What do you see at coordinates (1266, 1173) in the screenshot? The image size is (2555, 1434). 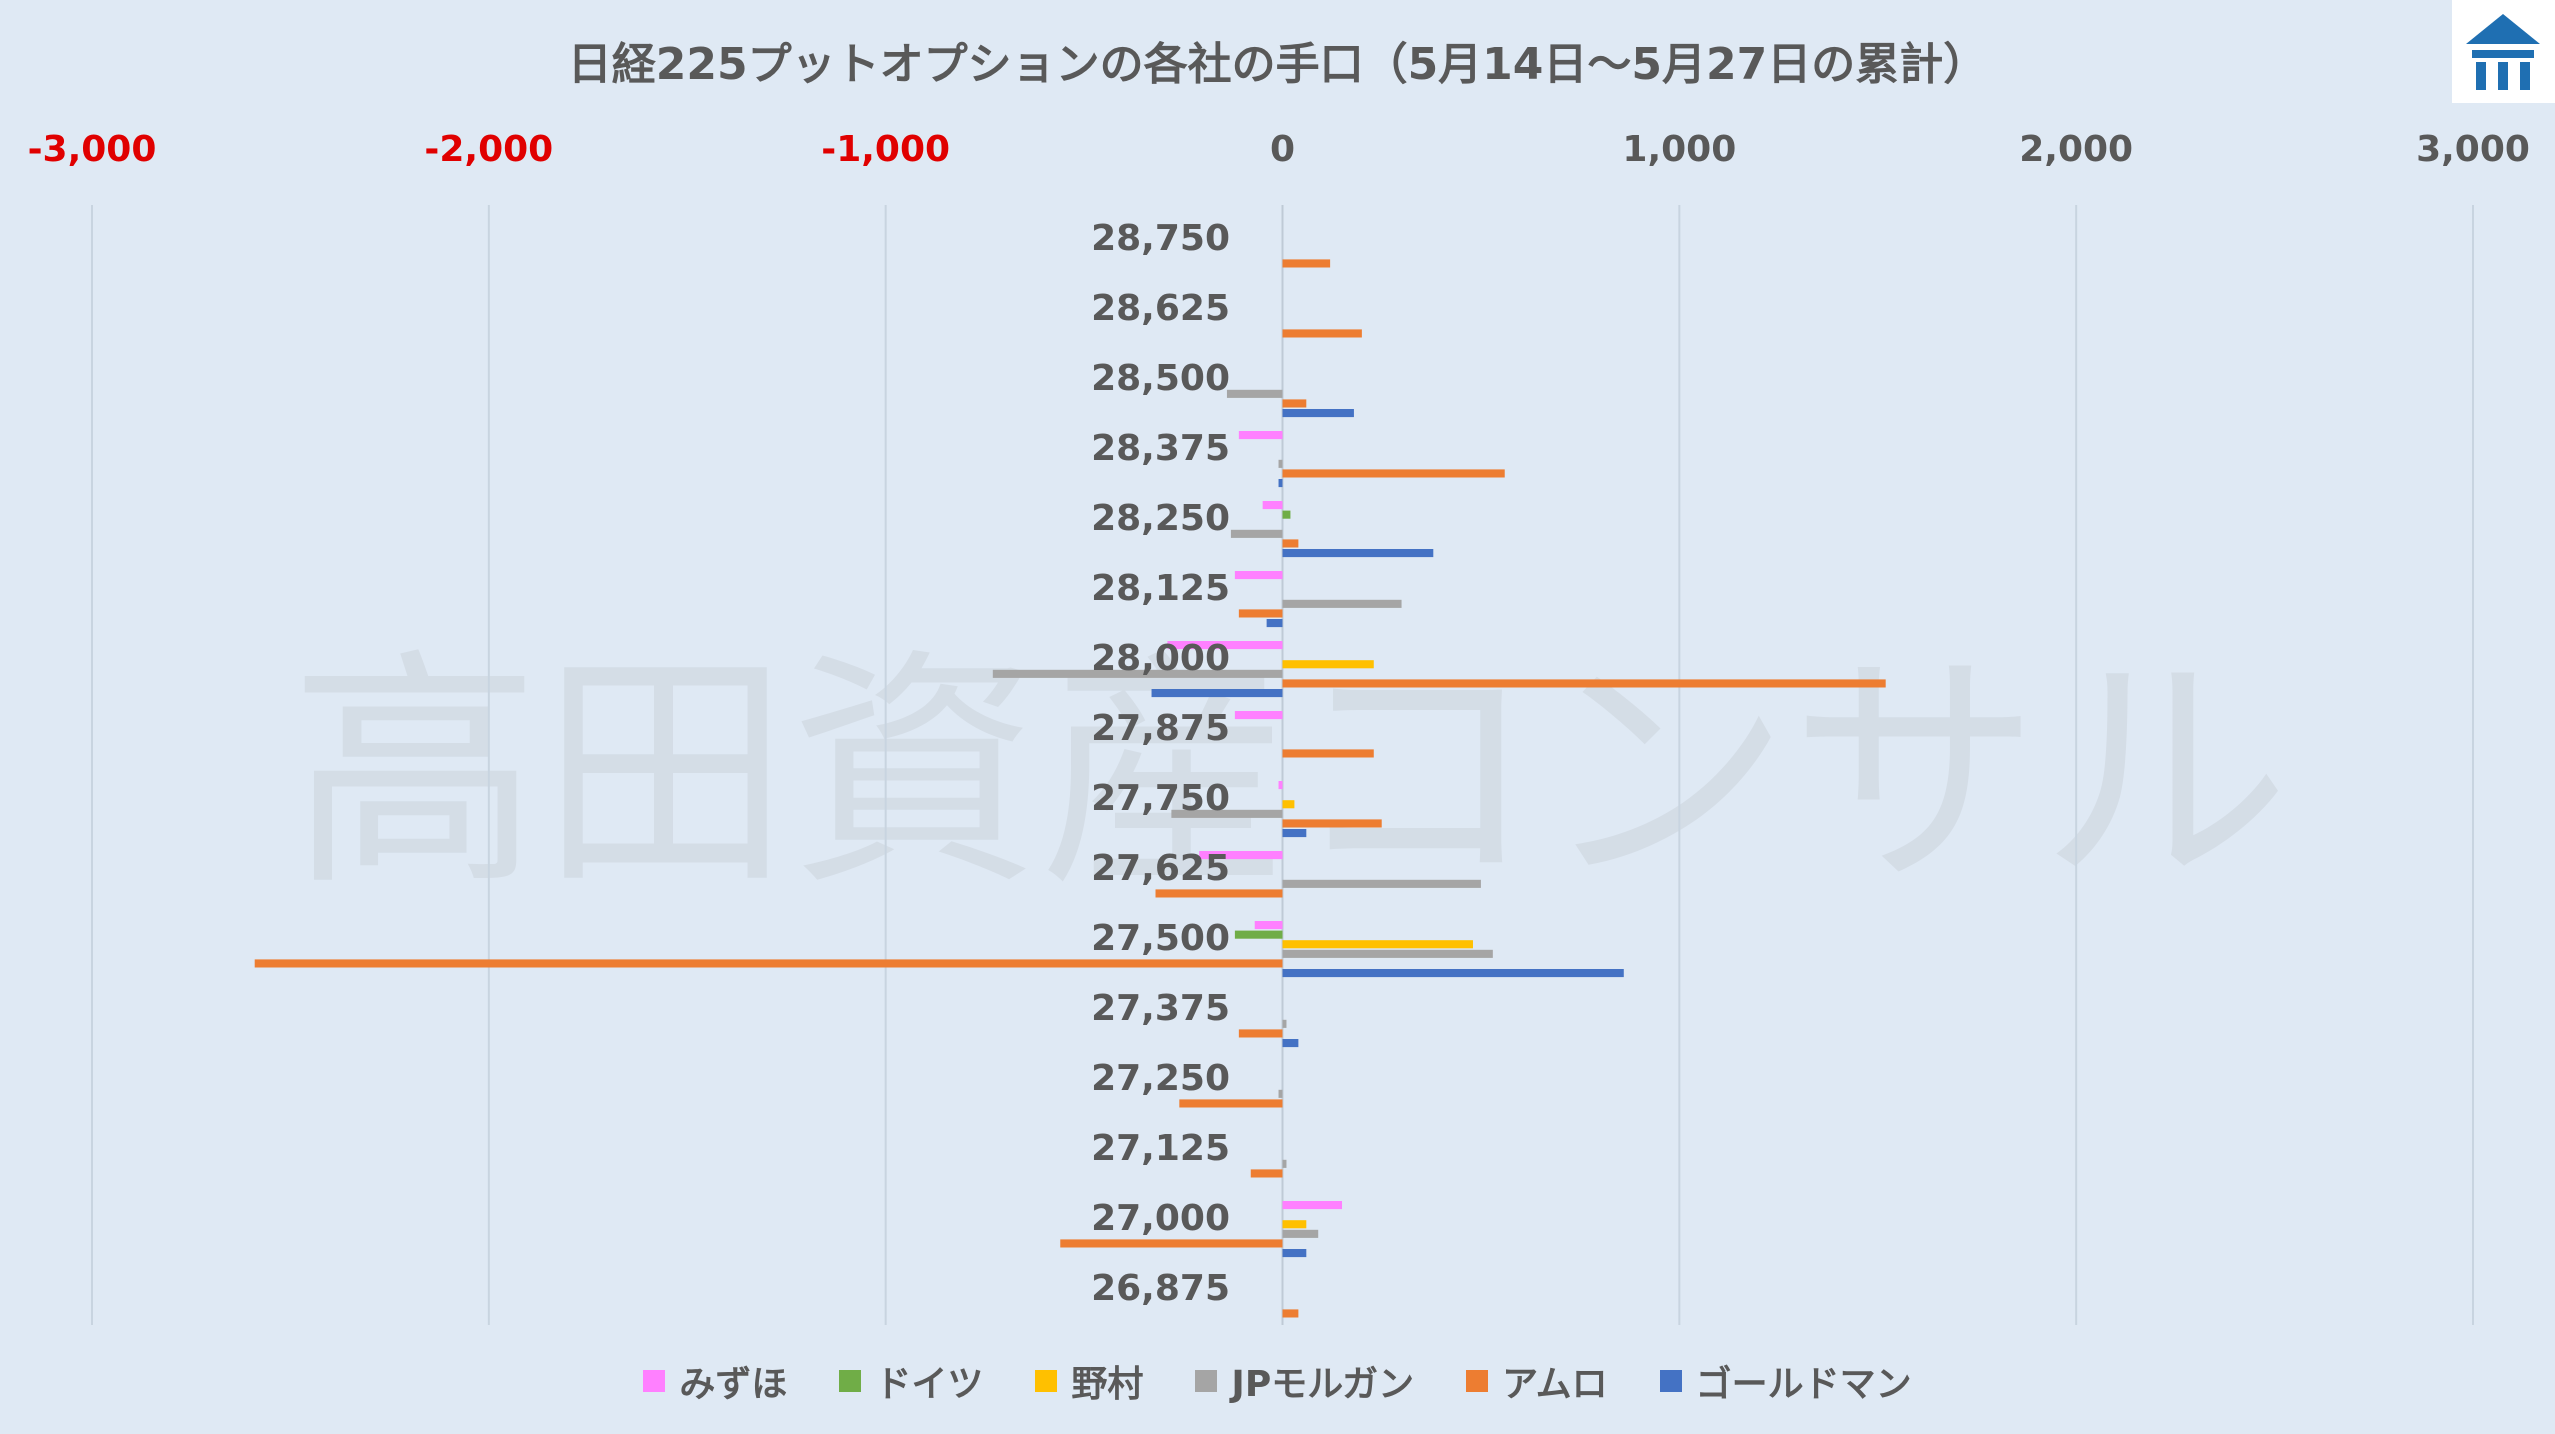 I see `bar-アムロ-27,125` at bounding box center [1266, 1173].